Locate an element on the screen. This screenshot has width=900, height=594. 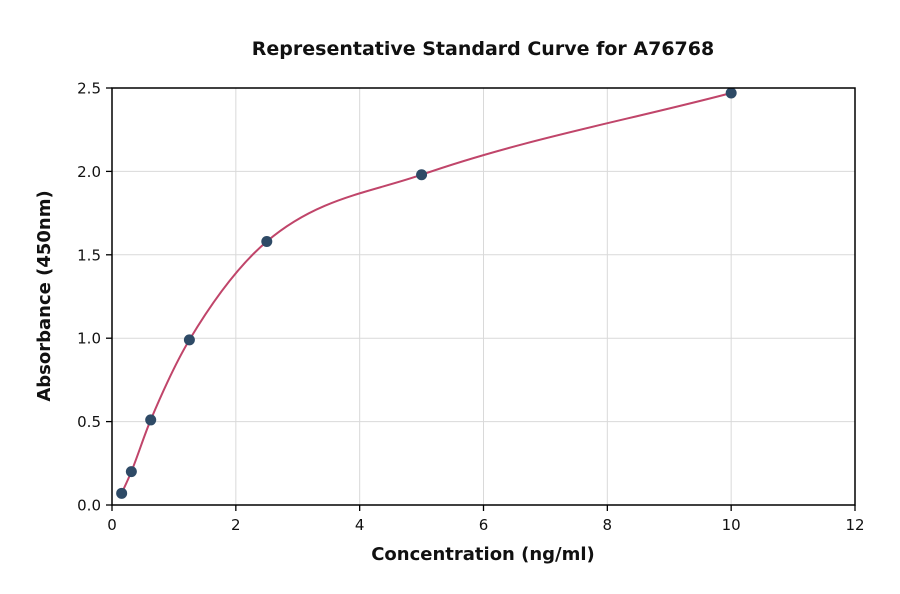
x-tick-label: 12 is located at coordinates (854, 525).